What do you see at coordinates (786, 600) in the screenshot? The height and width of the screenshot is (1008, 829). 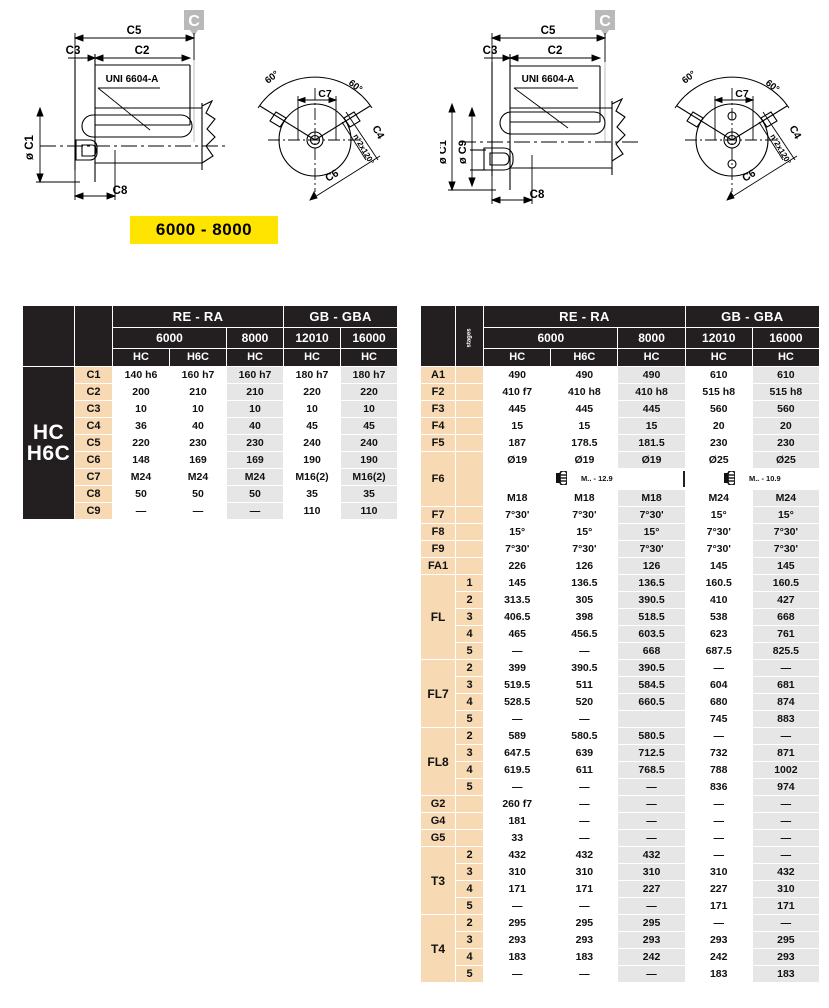 I see `data-cell: 427` at bounding box center [786, 600].